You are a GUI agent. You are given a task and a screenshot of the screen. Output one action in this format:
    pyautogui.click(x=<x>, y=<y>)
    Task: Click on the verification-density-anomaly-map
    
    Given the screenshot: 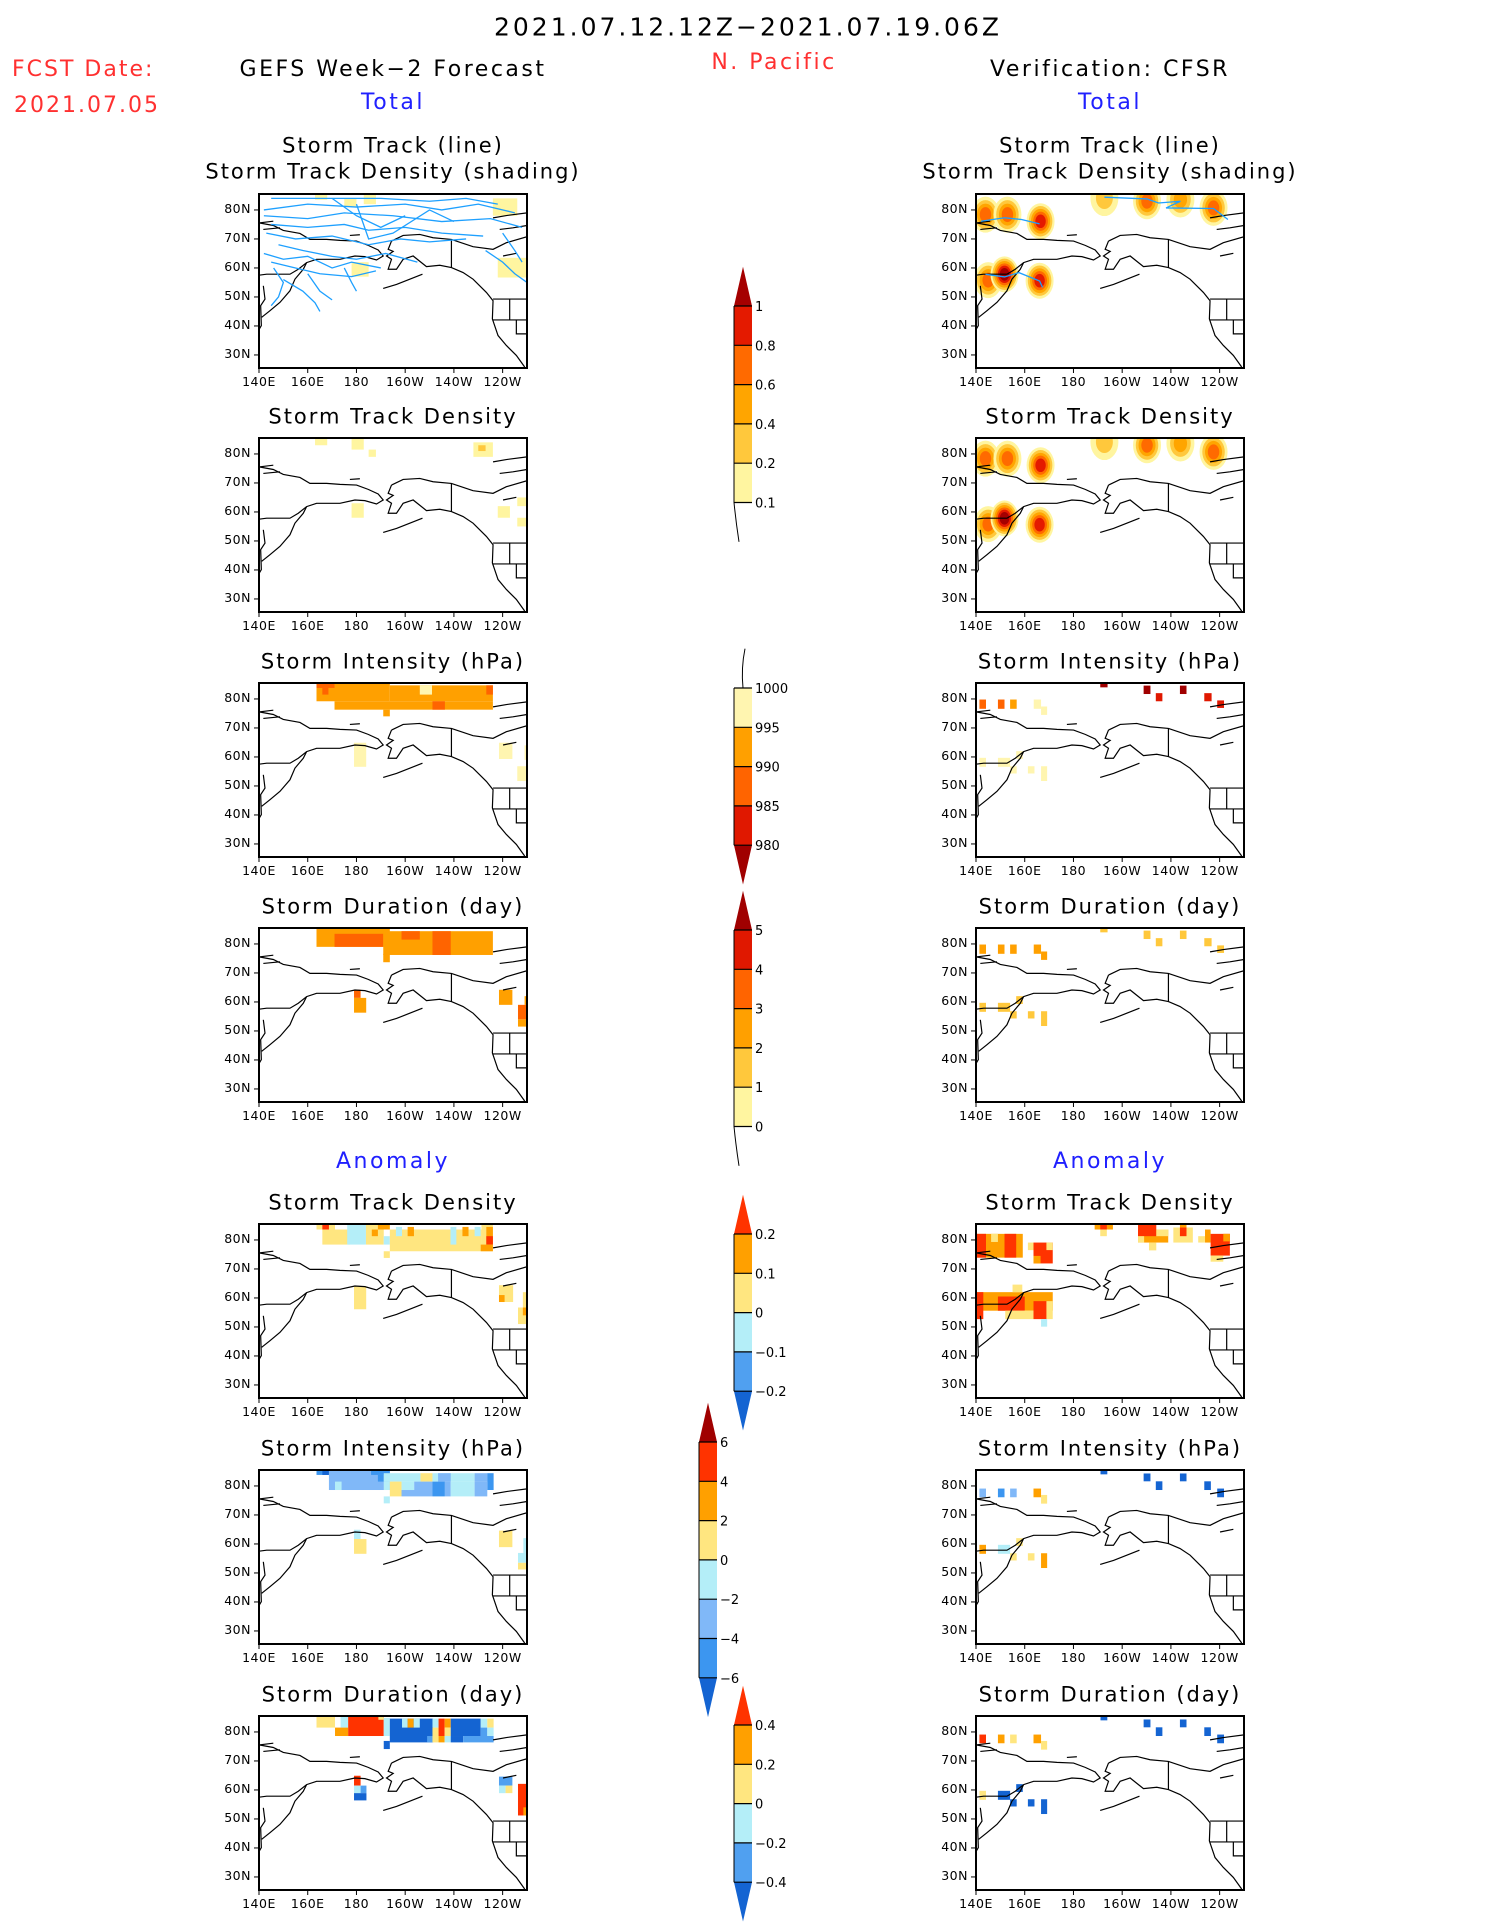 What is the action you would take?
    pyautogui.click(x=1108, y=1313)
    